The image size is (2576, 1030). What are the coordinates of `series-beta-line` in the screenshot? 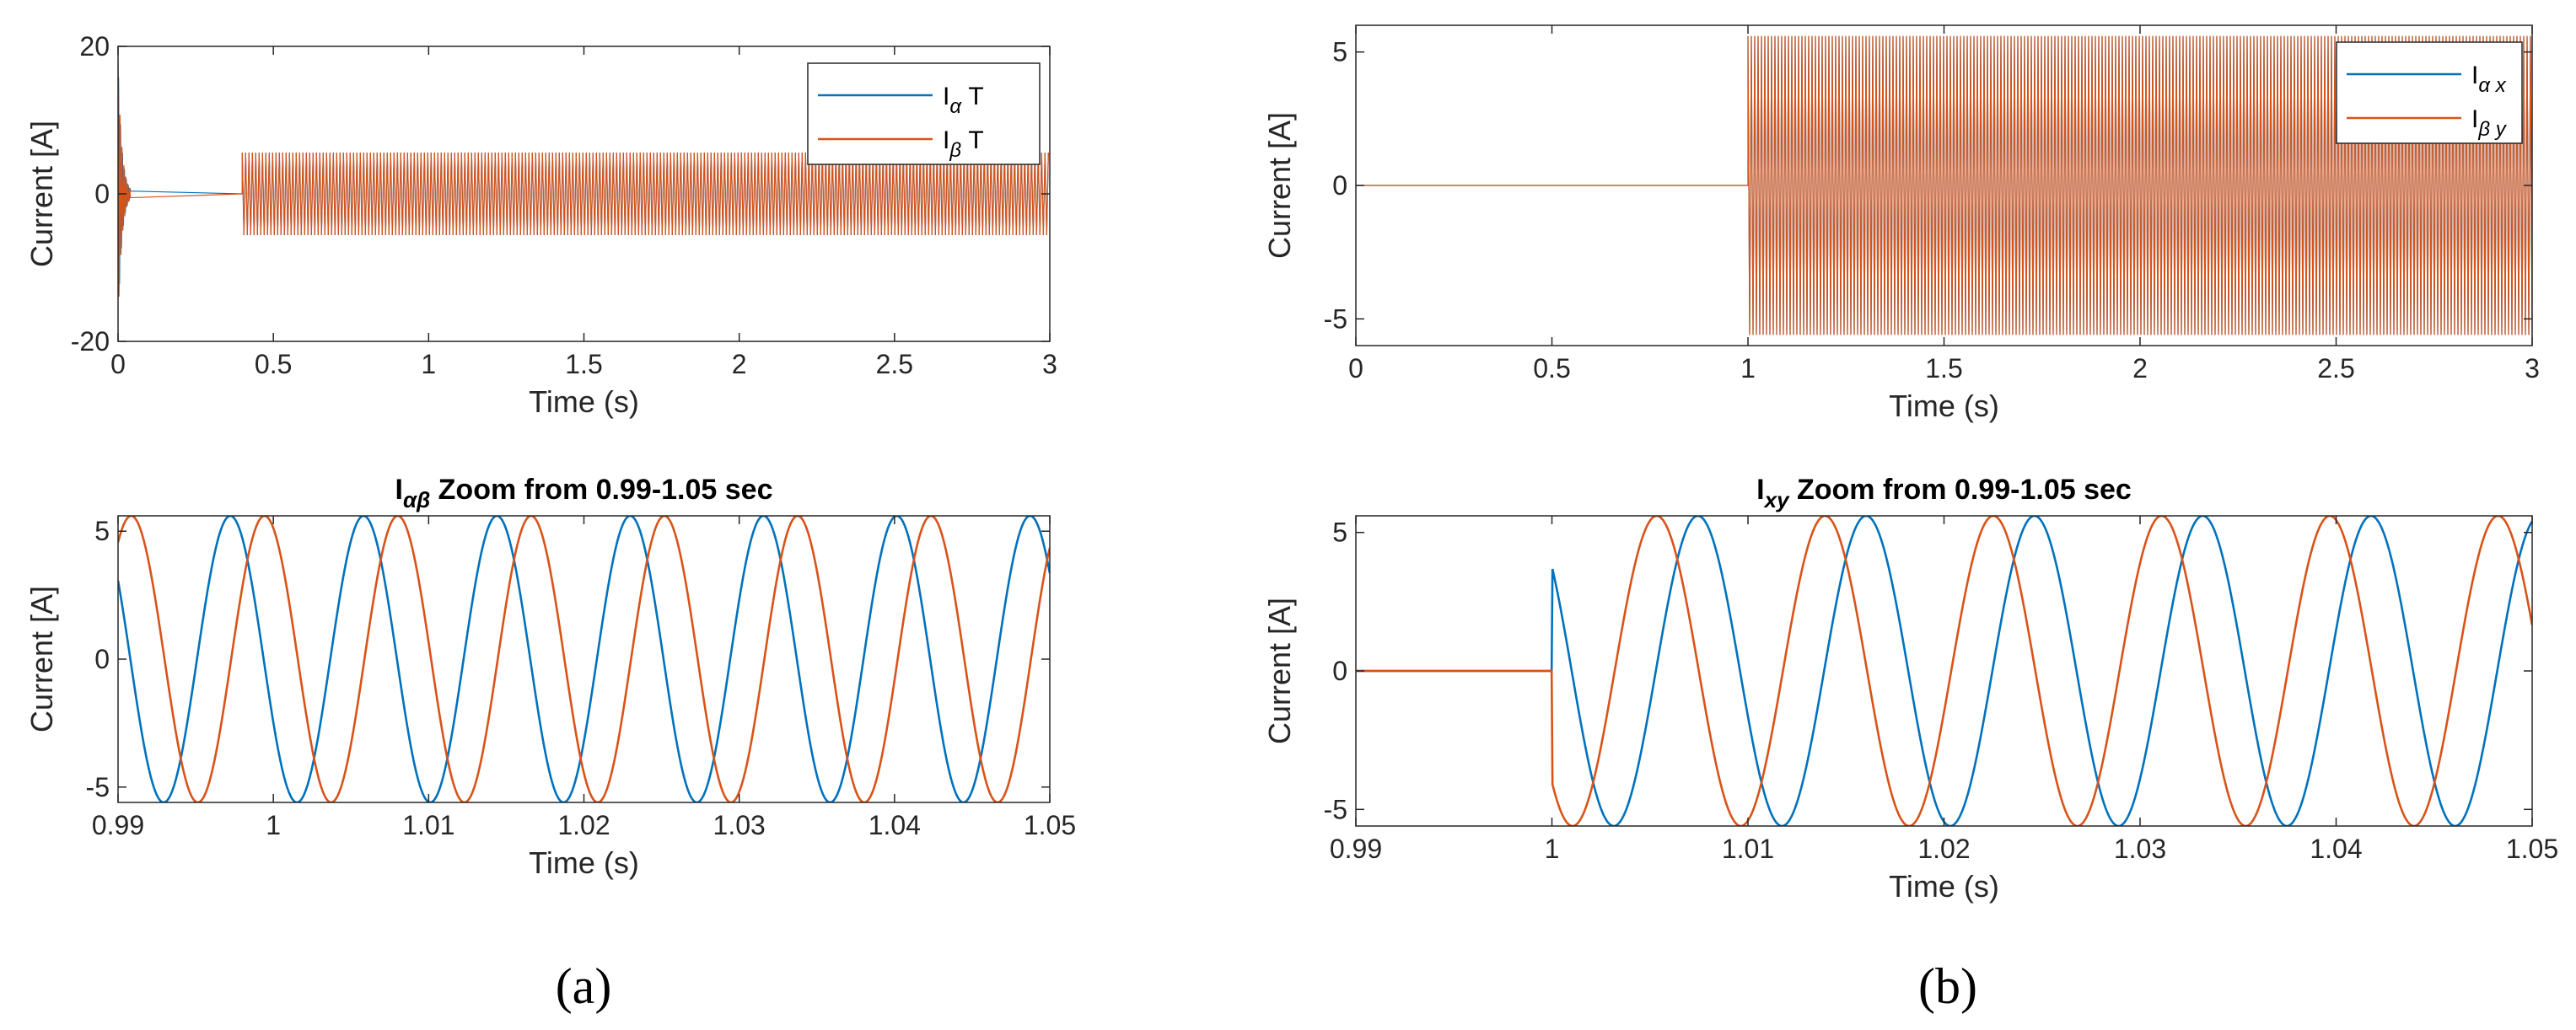 It's located at (180, 179).